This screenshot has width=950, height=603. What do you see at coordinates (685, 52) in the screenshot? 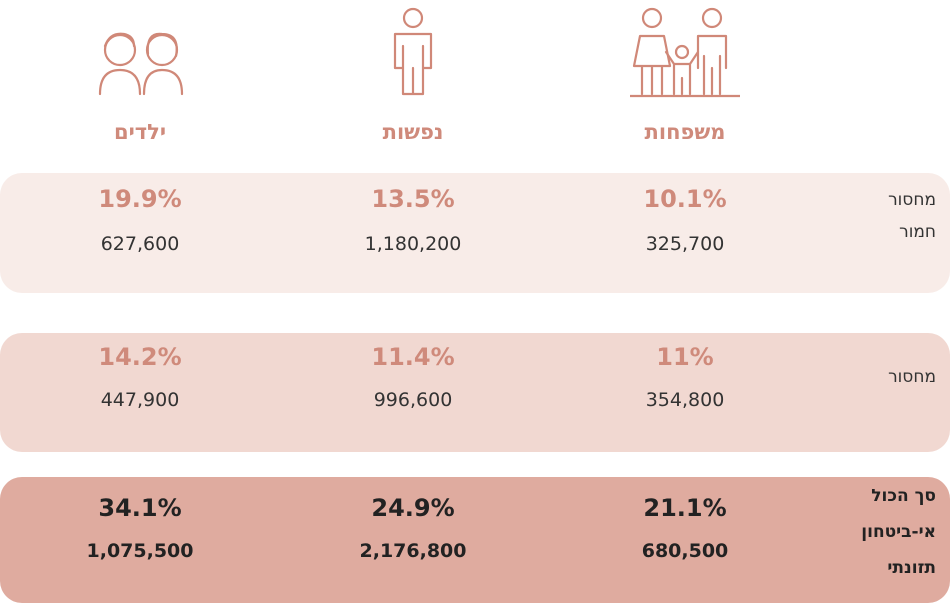
I see `family-icon` at bounding box center [685, 52].